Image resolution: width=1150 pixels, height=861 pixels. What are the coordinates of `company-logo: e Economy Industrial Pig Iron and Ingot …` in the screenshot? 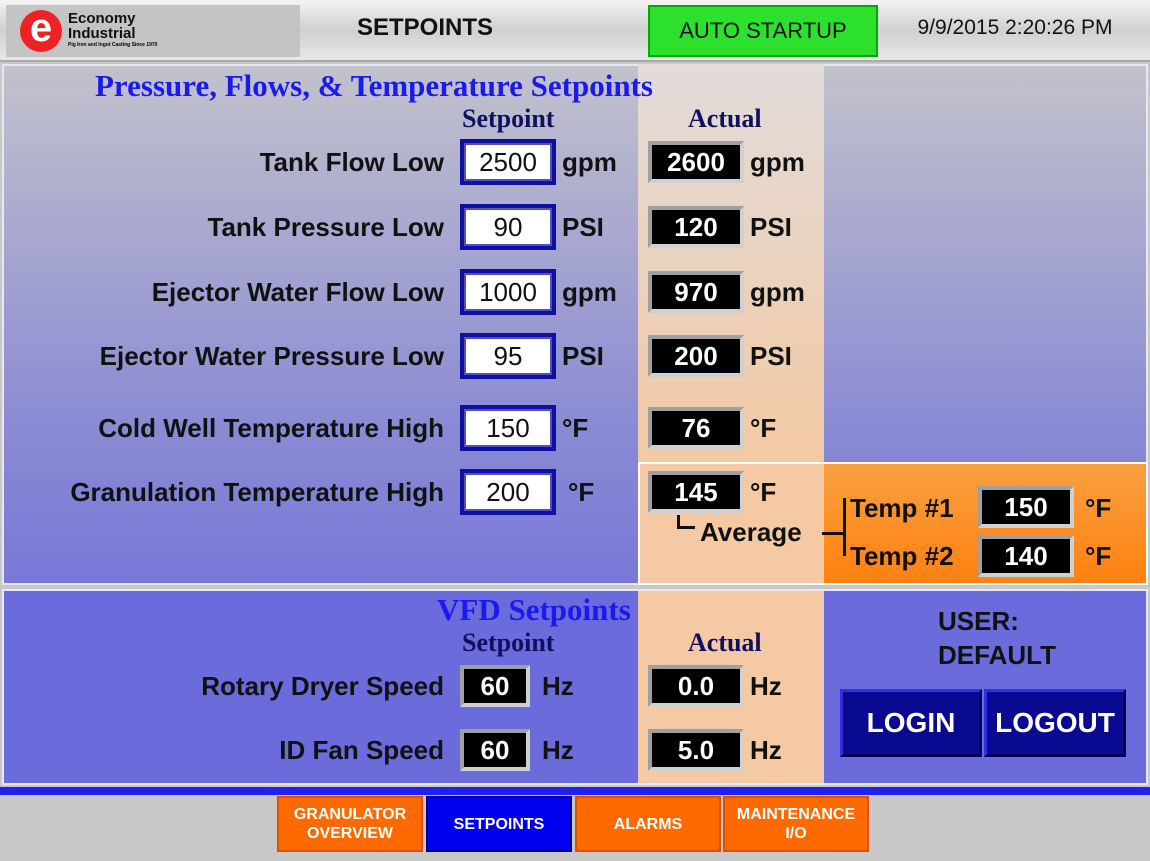 It's located at (153, 31).